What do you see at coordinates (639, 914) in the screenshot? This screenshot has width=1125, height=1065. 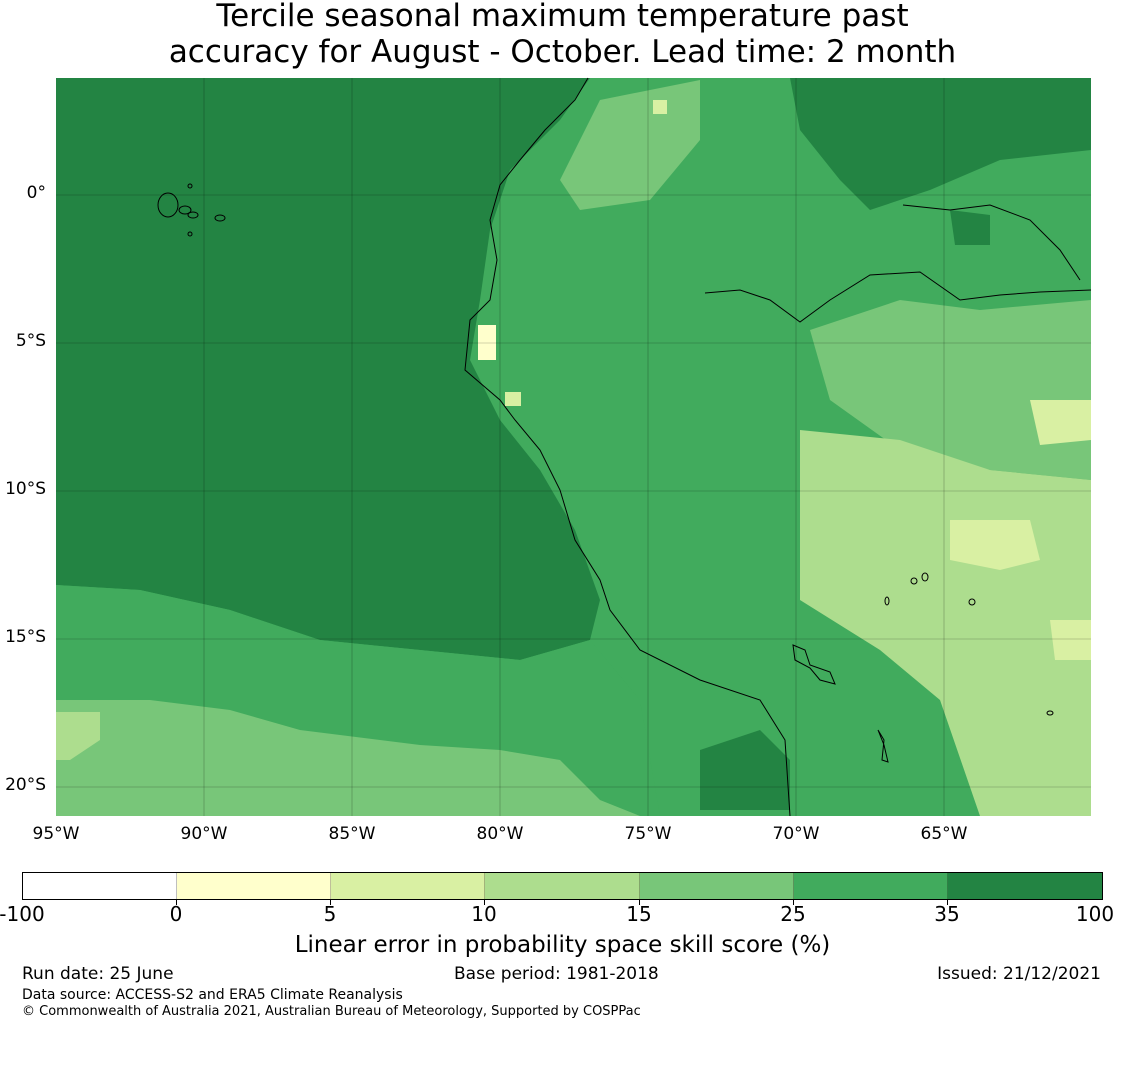 I see `colorbar-tick-label: 15` at bounding box center [639, 914].